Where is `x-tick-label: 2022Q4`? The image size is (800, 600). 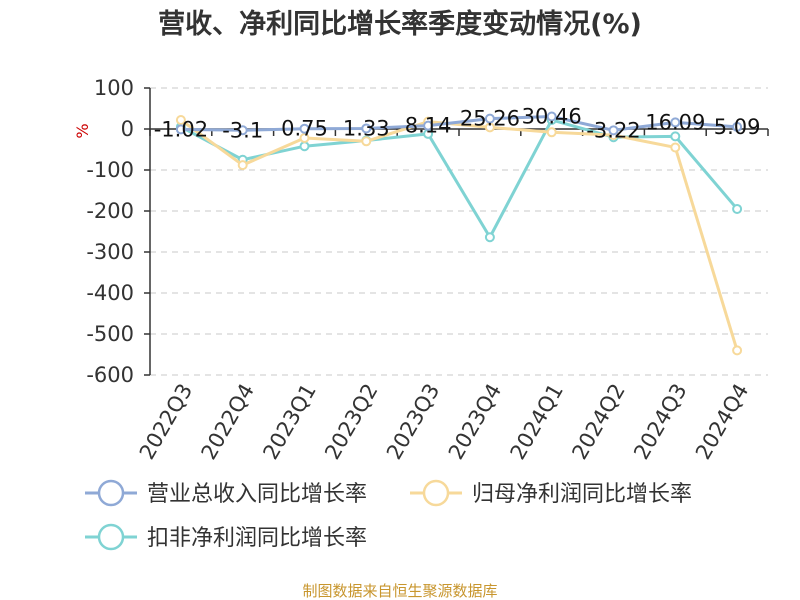
x-tick-label: 2022Q4 is located at coordinates (228, 422).